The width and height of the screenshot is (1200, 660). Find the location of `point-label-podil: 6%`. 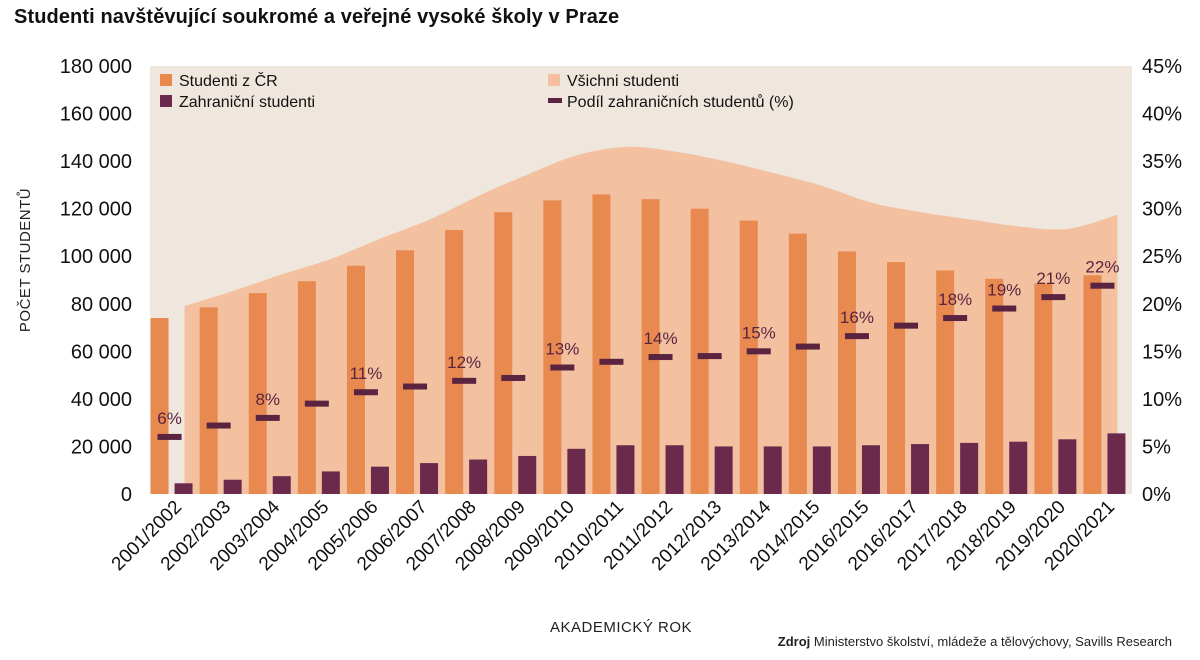

point-label-podil: 6% is located at coordinates (169, 418).